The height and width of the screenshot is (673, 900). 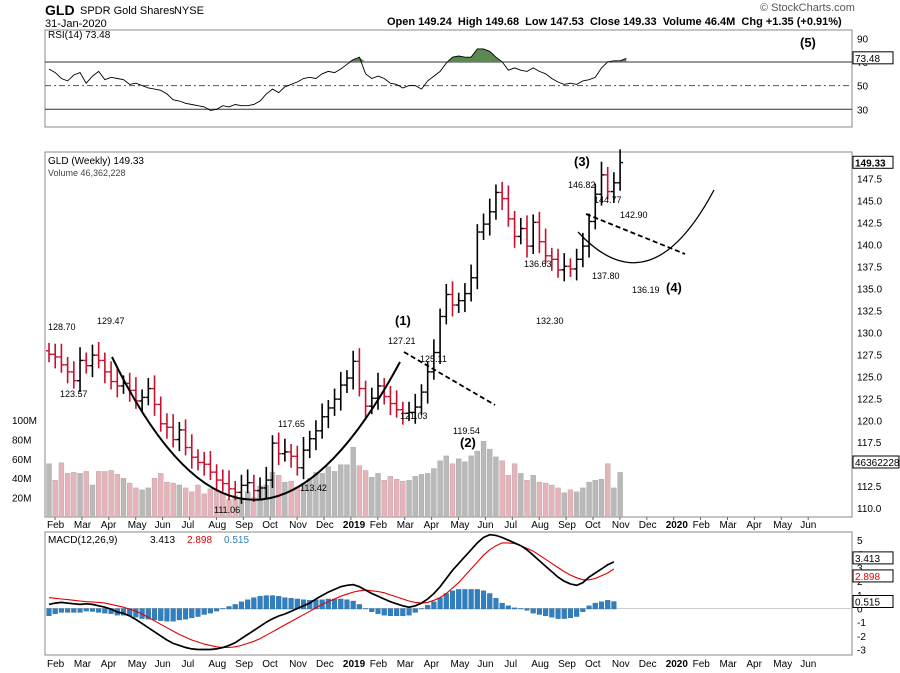 What do you see at coordinates (873, 162) in the screenshot?
I see `price-last-box` at bounding box center [873, 162].